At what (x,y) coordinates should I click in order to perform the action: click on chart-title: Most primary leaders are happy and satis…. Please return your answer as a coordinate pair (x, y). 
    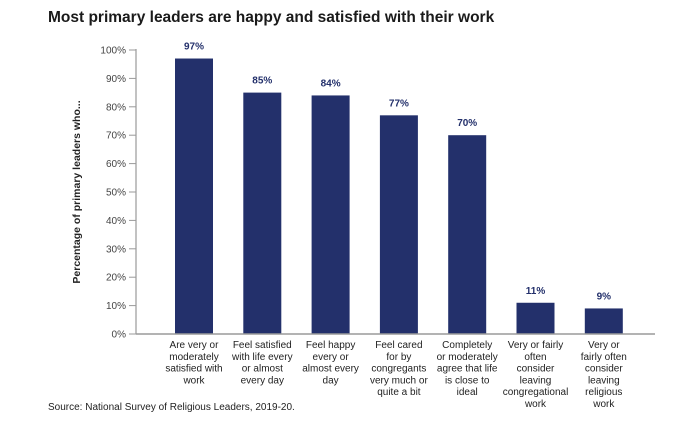
    Looking at the image, I should click on (271, 17).